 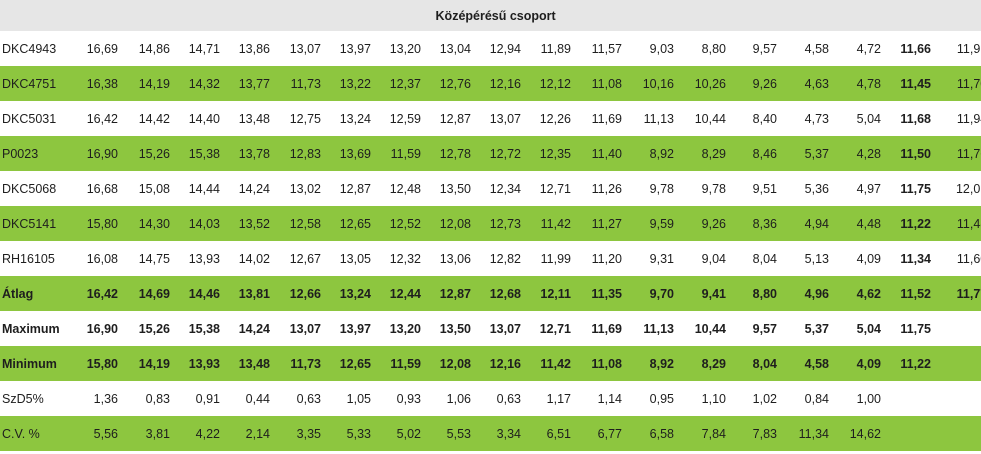 I want to click on cell: 12,66, so click(x=299, y=293).